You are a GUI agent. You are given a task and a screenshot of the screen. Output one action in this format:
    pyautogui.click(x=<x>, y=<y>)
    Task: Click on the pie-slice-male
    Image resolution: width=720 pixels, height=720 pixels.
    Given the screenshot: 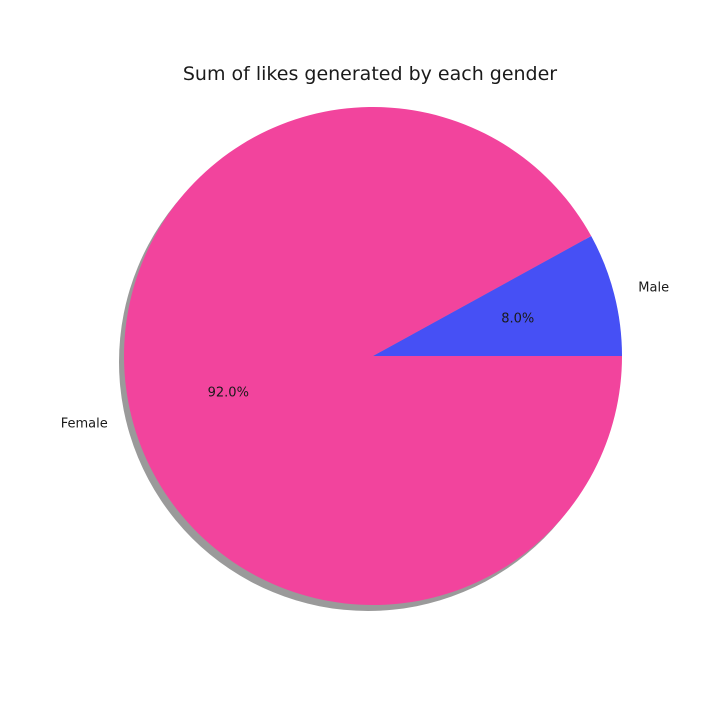 What is the action you would take?
    pyautogui.click(x=497, y=296)
    